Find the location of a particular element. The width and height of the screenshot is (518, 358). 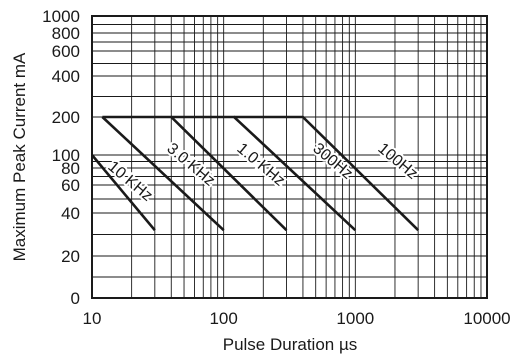

y-axis-label: Maximum Peak Current mA is located at coordinates (19, 156).